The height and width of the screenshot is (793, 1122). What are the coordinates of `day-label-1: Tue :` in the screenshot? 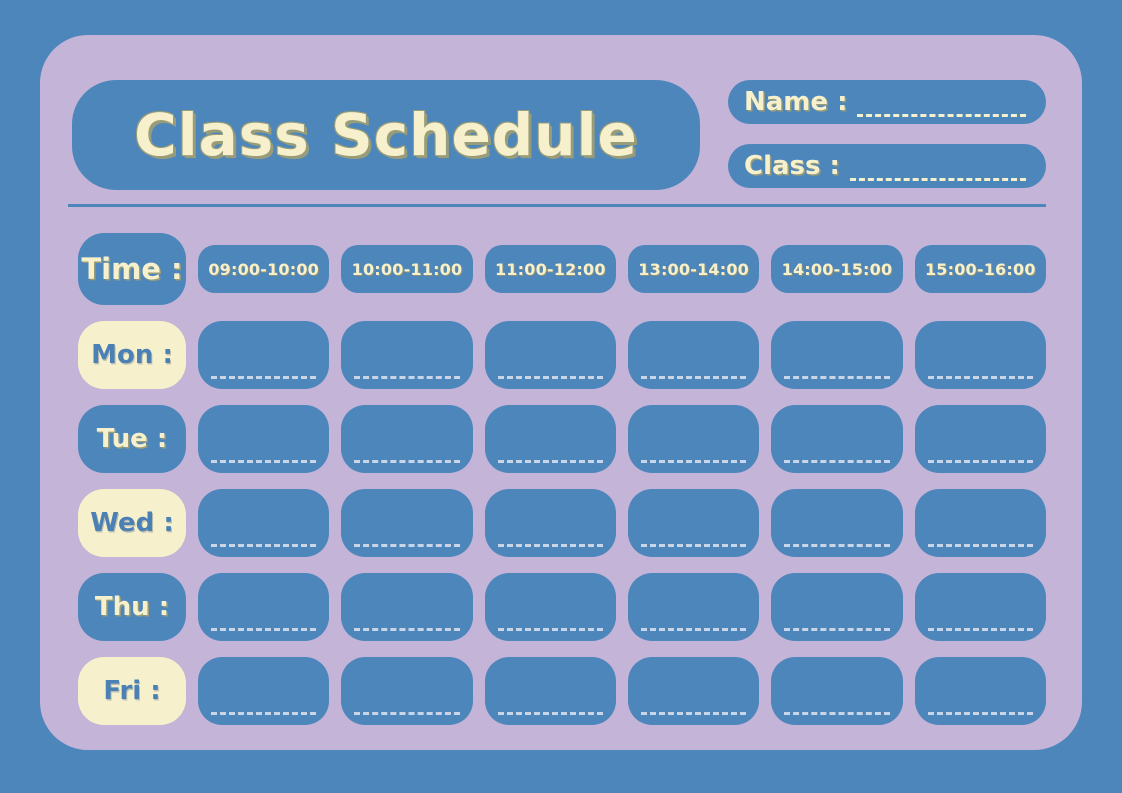 It's located at (132, 439).